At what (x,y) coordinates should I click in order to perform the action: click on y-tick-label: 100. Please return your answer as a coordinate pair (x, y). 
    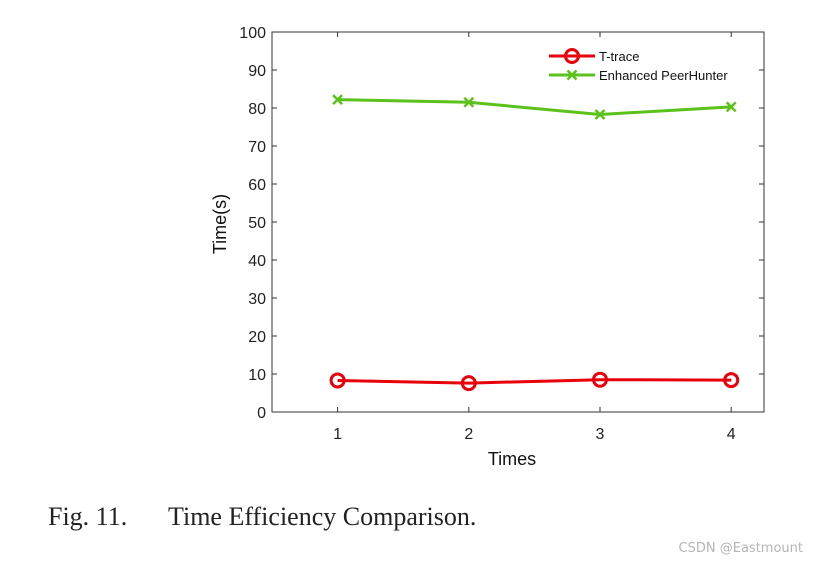
    Looking at the image, I should click on (252, 33).